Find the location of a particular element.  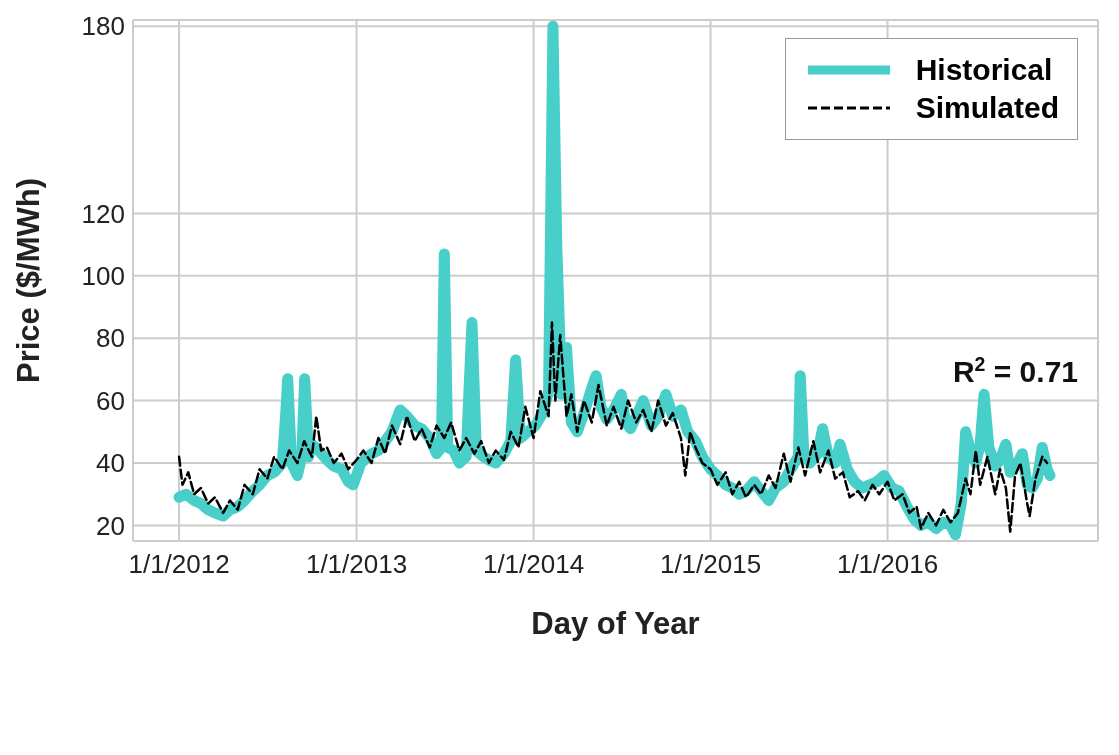

x-tick-label: 1/1/2016 is located at coordinates (887, 564).